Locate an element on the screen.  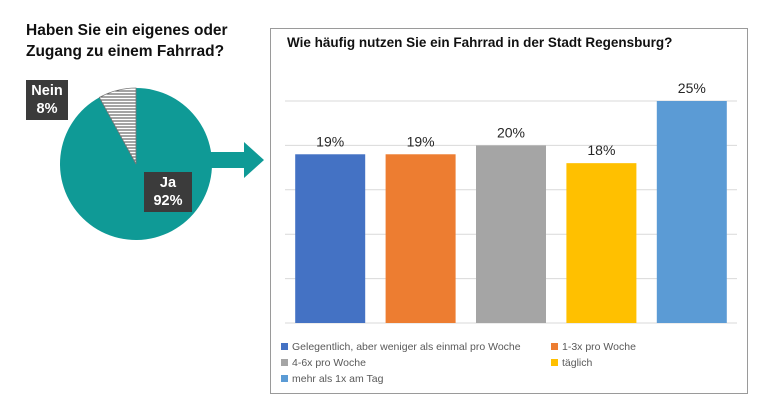
pie-label-ja-value: 92% is located at coordinates (168, 201).